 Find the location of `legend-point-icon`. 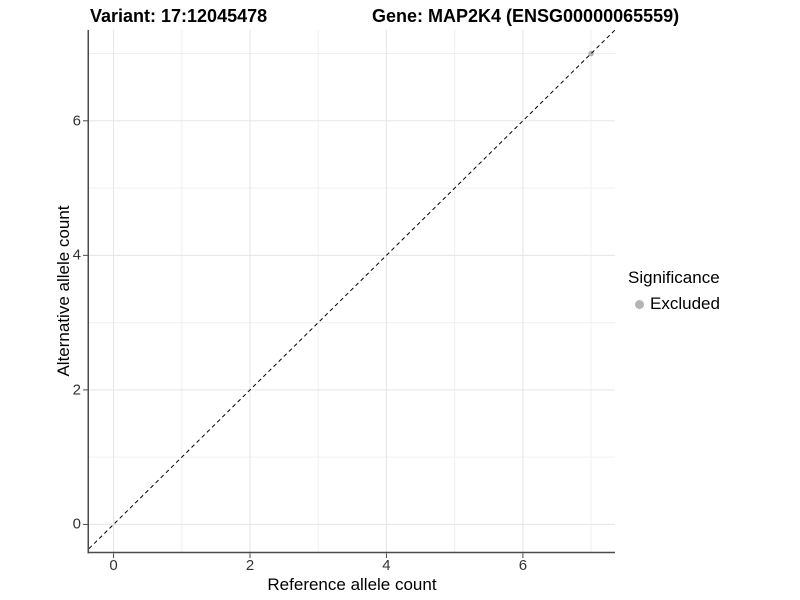

legend-point-icon is located at coordinates (639, 304).